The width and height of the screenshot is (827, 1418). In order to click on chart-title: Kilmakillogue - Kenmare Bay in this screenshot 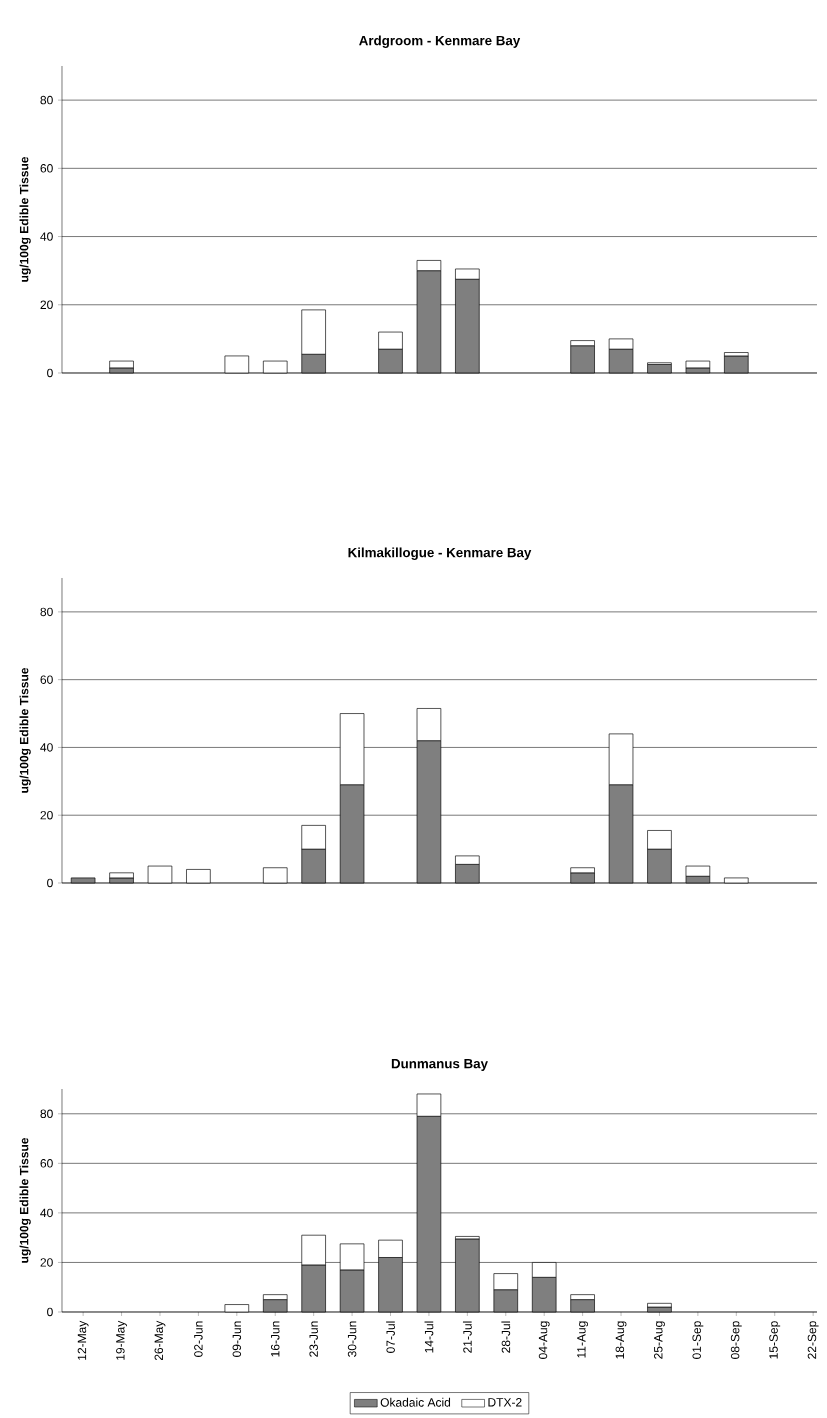, I will do `click(440, 553)`.